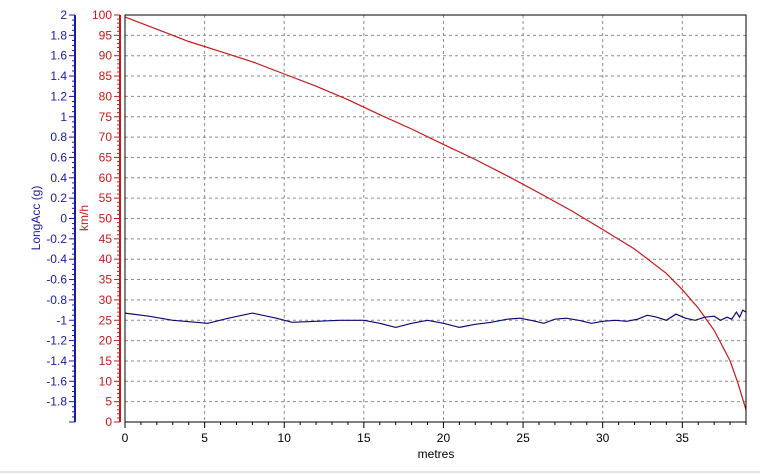 This screenshot has width=760, height=475. What do you see at coordinates (106, 300) in the screenshot?
I see `right-tick-label: 30` at bounding box center [106, 300].